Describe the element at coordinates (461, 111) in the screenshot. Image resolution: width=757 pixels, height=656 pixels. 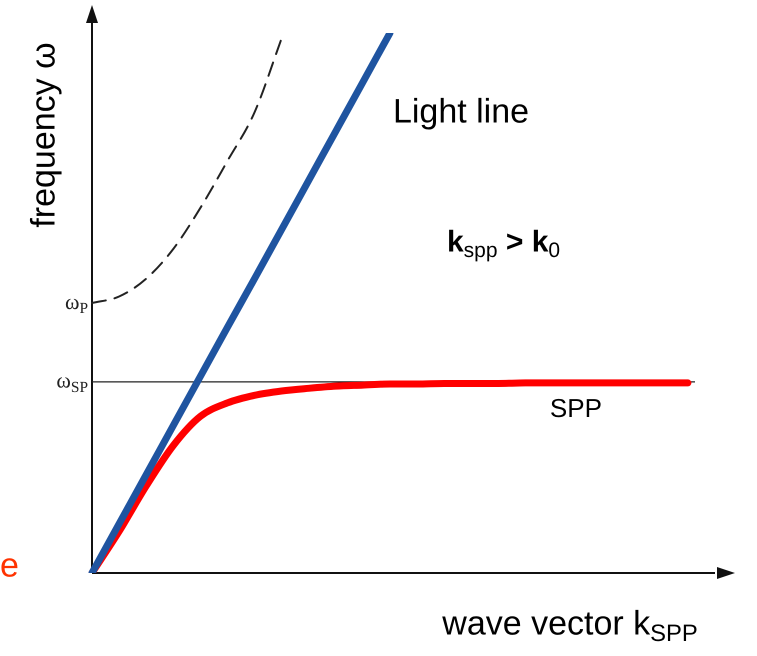
I see `series-label: Light line` at that location.